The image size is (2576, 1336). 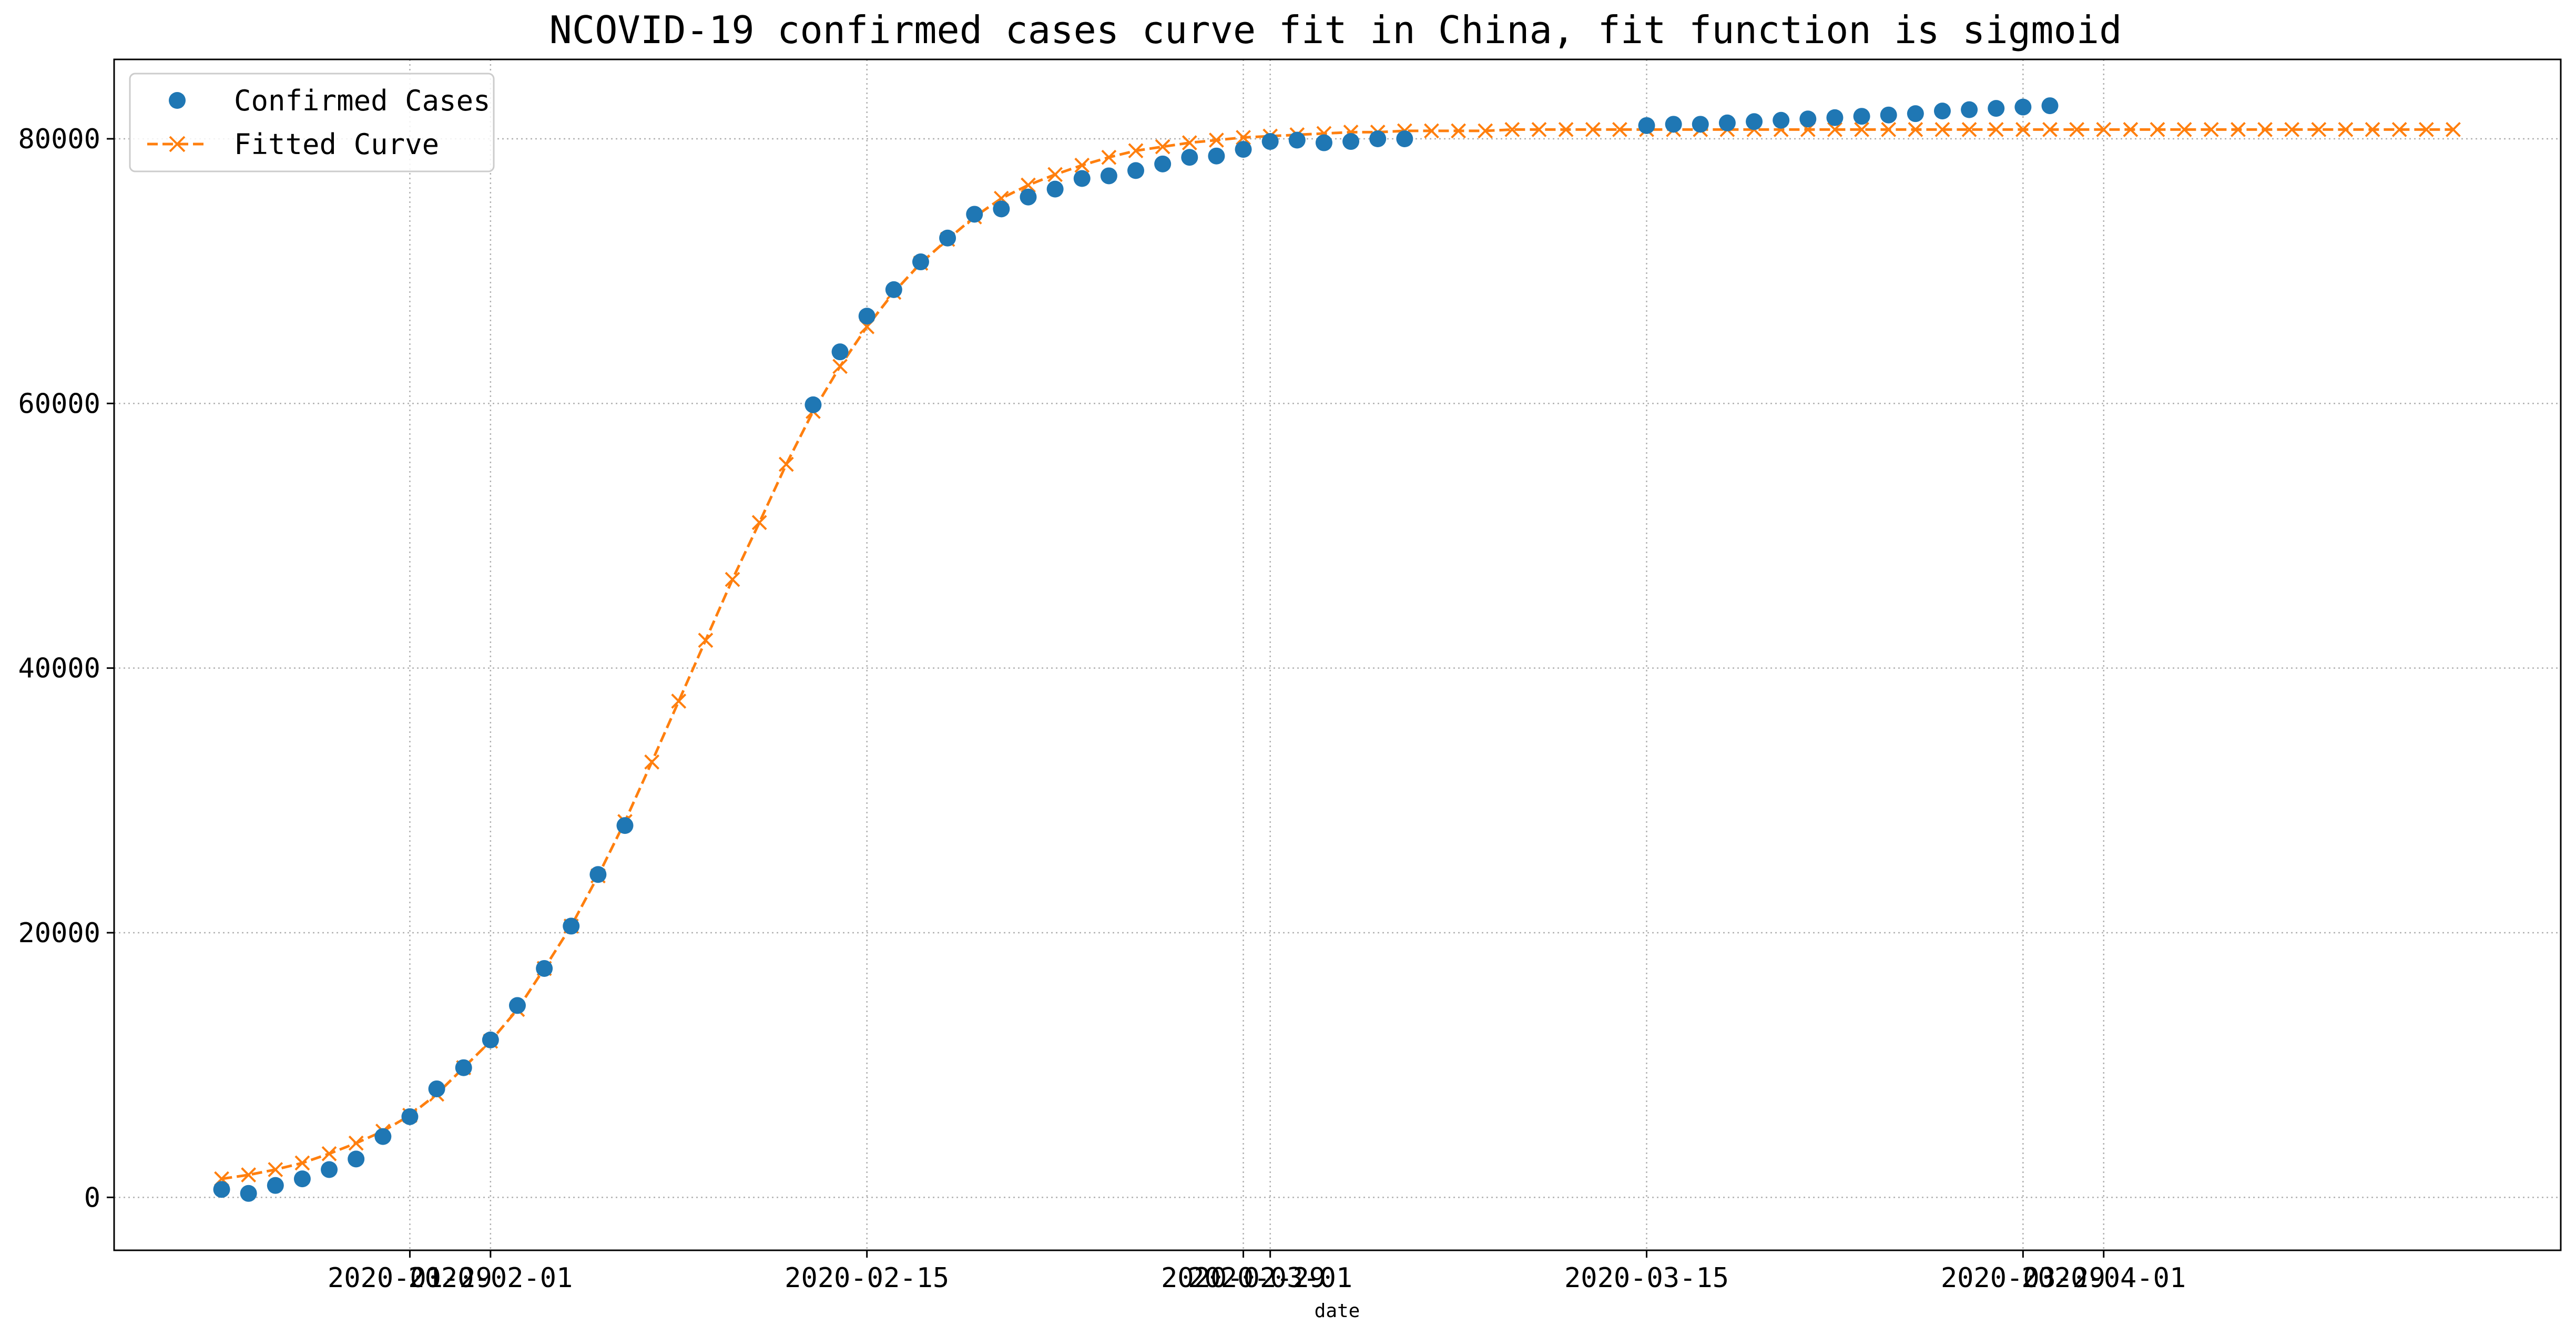 What do you see at coordinates (1270, 1278) in the screenshot?
I see `x-tick-label: 2020-03-01` at bounding box center [1270, 1278].